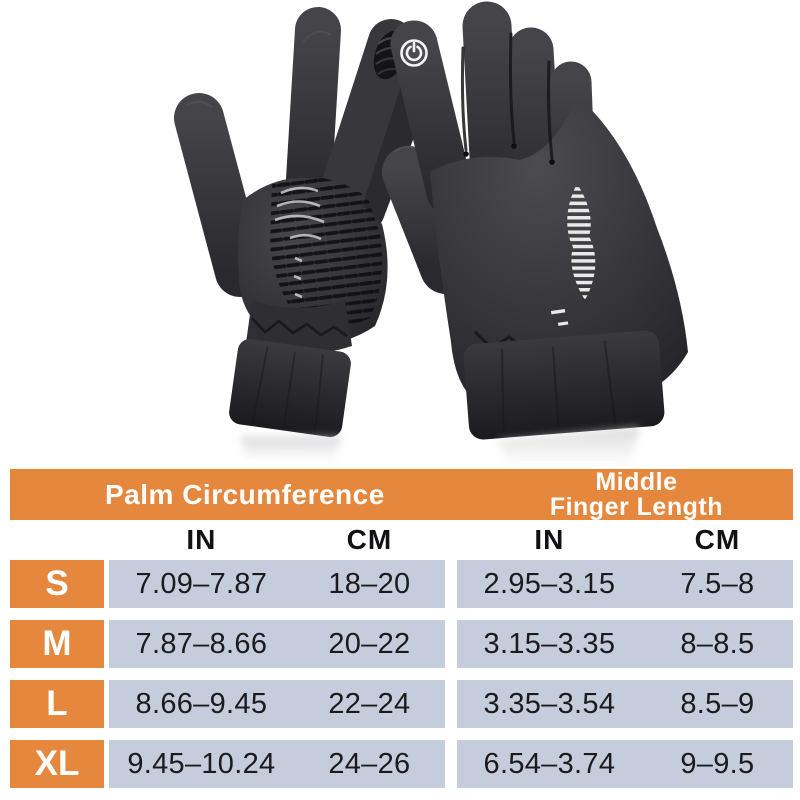 The height and width of the screenshot is (800, 800). What do you see at coordinates (717, 539) in the screenshot?
I see `finger-cm-label: CM` at bounding box center [717, 539].